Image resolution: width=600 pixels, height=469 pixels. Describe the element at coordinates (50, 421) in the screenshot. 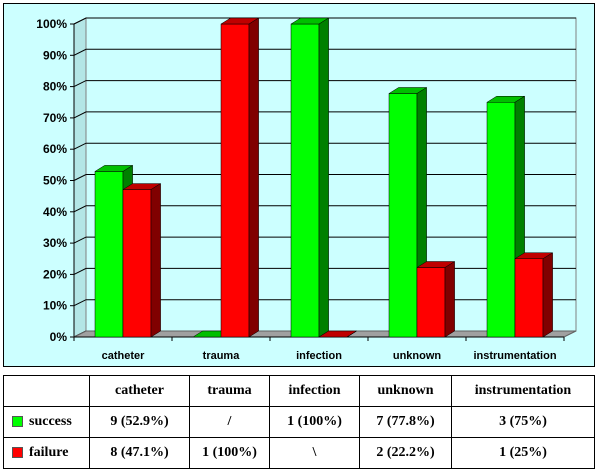

I see `row-label-text: success` at that location.